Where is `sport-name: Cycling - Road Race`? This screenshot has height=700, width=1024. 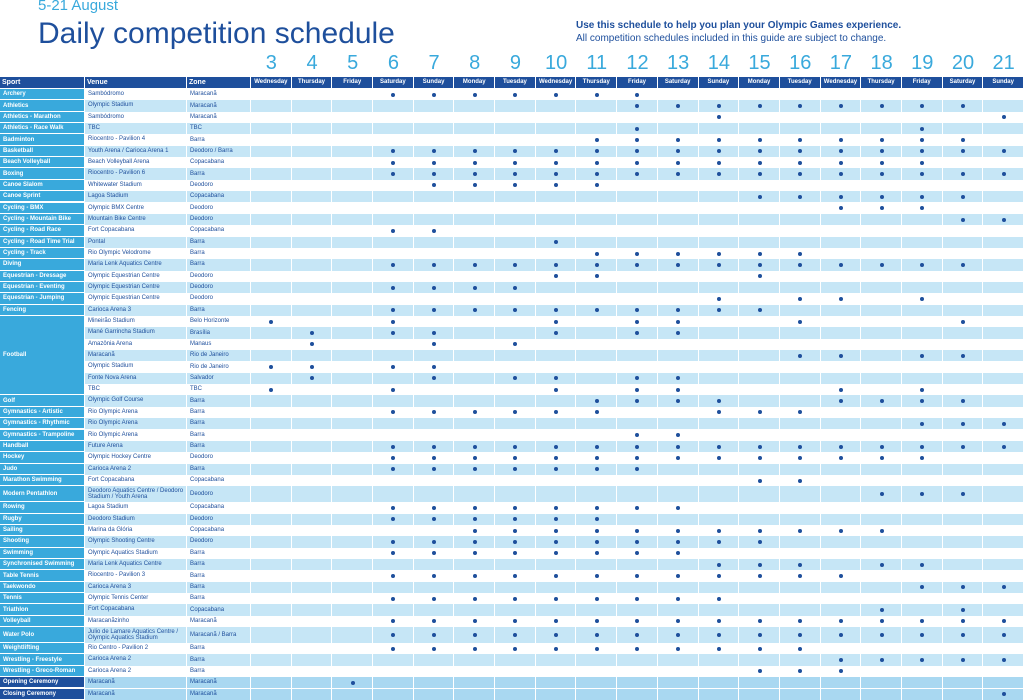
sport-name: Cycling - Road Race is located at coordinates (42, 231).